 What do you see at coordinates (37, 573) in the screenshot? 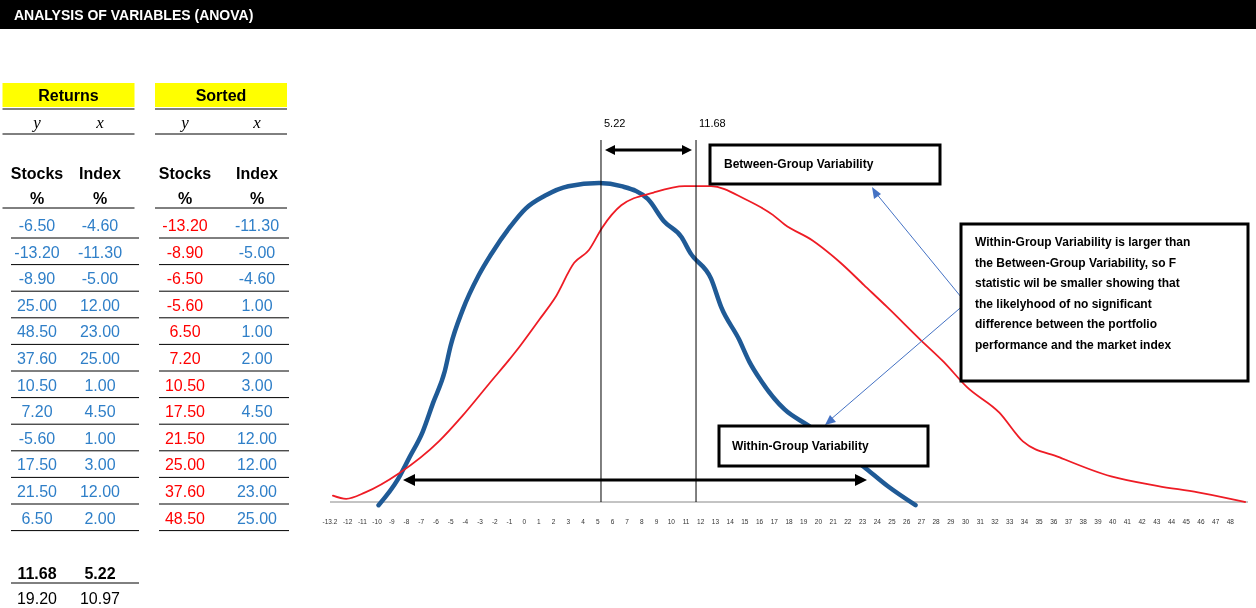
I see `text: 11.68` at bounding box center [37, 573].